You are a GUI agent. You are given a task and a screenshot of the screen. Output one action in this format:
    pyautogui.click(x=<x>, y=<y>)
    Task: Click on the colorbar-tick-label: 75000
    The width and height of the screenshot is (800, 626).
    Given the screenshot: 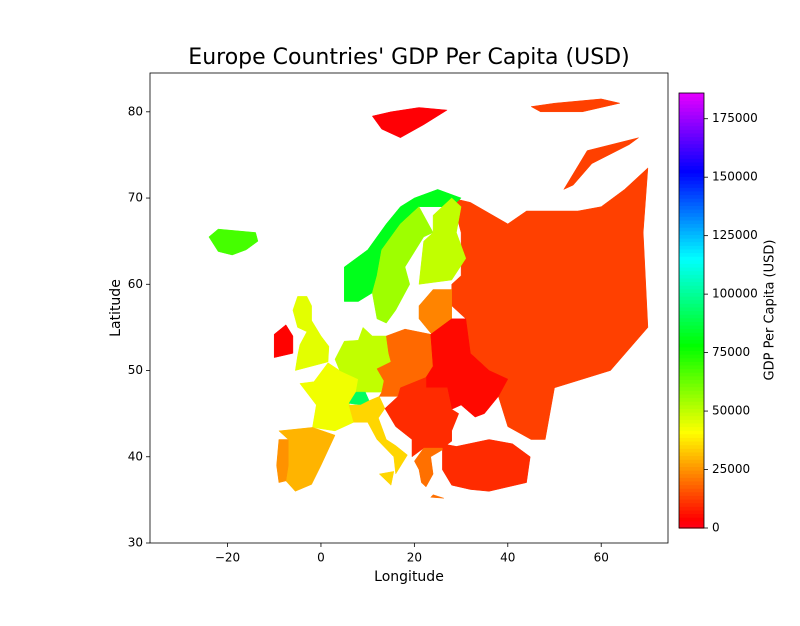 What is the action you would take?
    pyautogui.click(x=731, y=352)
    